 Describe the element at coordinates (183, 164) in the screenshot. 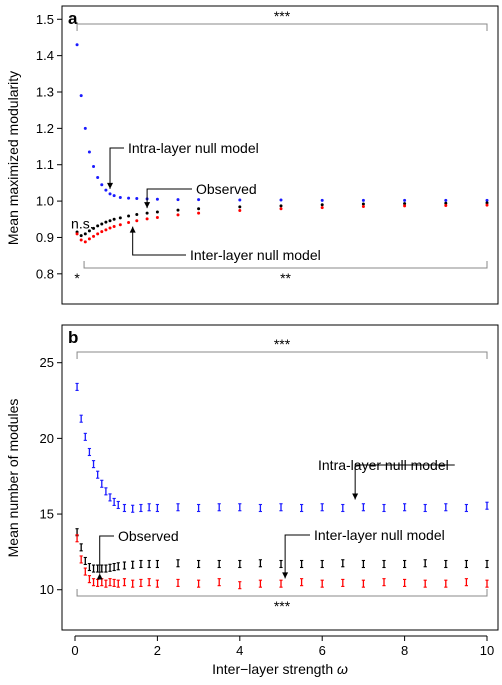

I see `intra-annotation: Intra-layer null model` at that location.